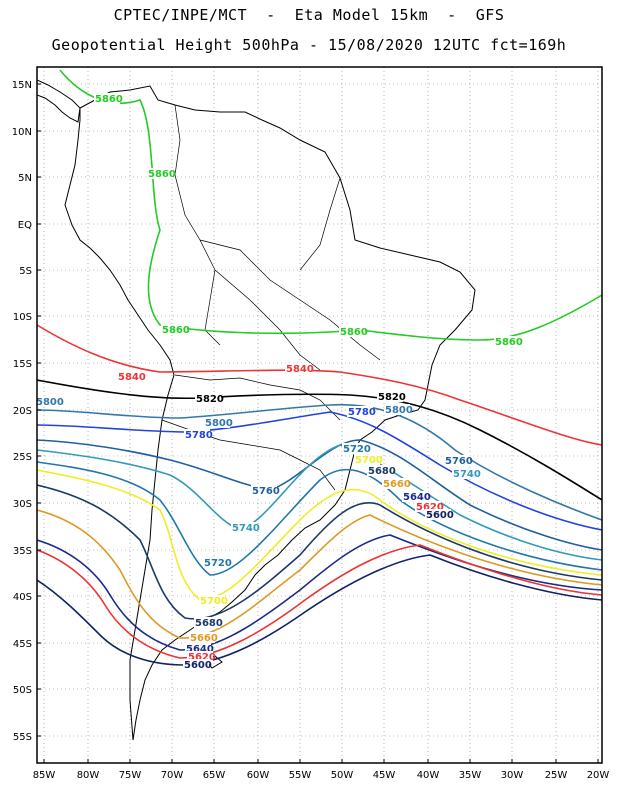  What do you see at coordinates (44, 775) in the screenshot?
I see `lon-tick-label: 85W` at bounding box center [44, 775].